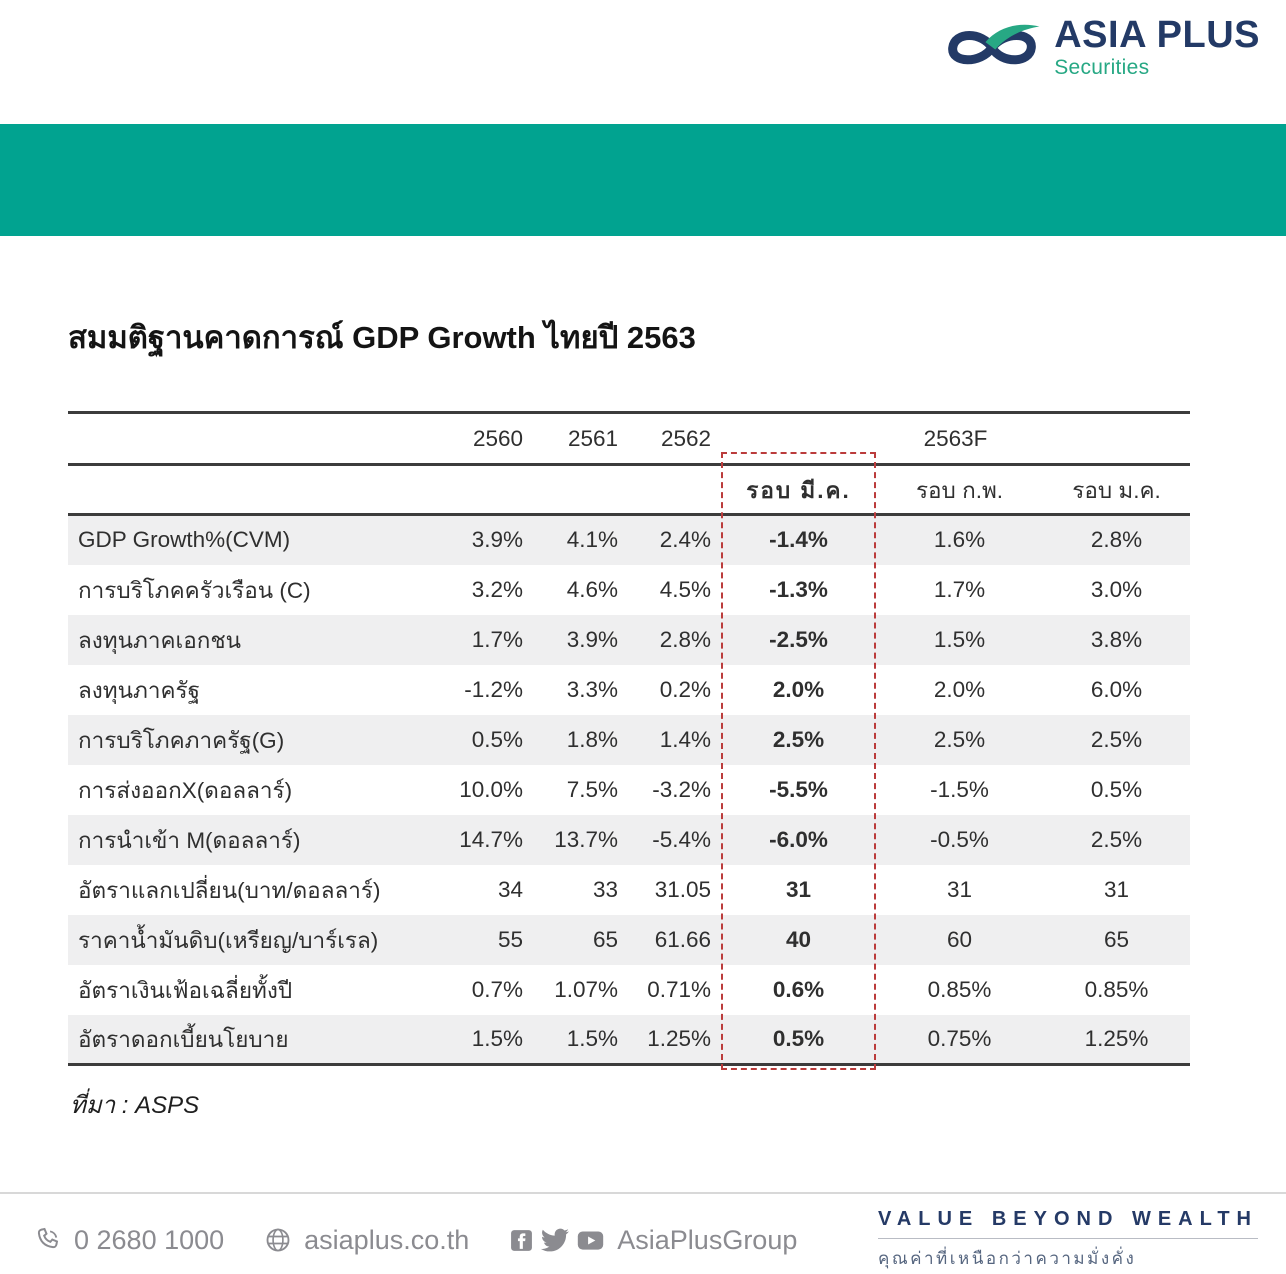  I want to click on row-label: ลงทุนภาครัฐ, so click(139, 690).